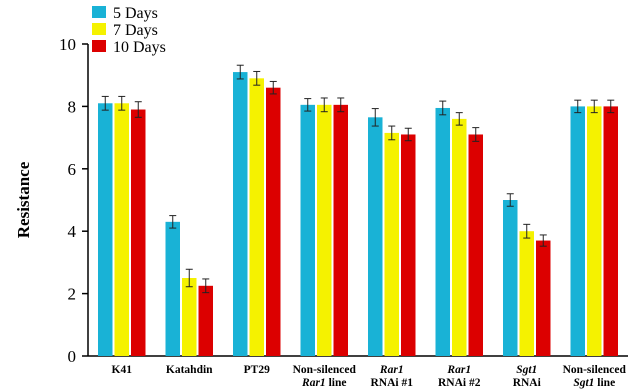 The height and width of the screenshot is (391, 642). What do you see at coordinates (323, 383) in the screenshot?
I see `x-category-label: Rar1 line` at bounding box center [323, 383].